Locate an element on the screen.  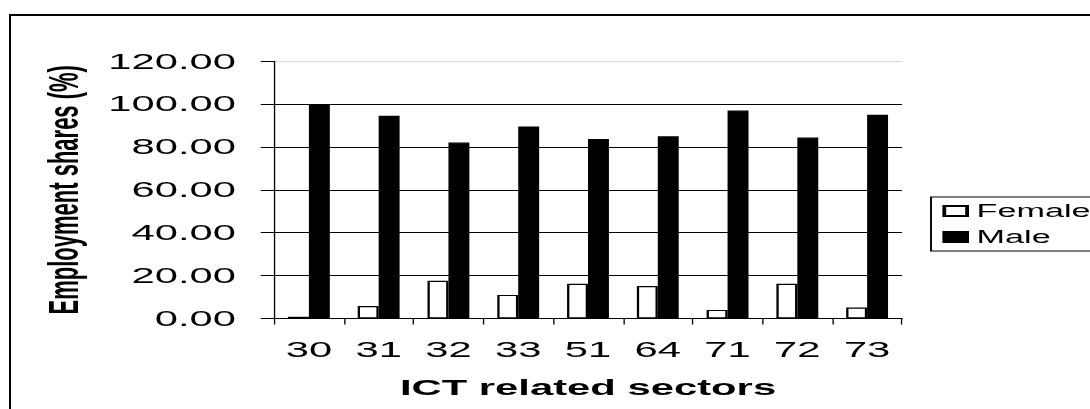
y-tick-label: 80.00 is located at coordinates (183, 147).